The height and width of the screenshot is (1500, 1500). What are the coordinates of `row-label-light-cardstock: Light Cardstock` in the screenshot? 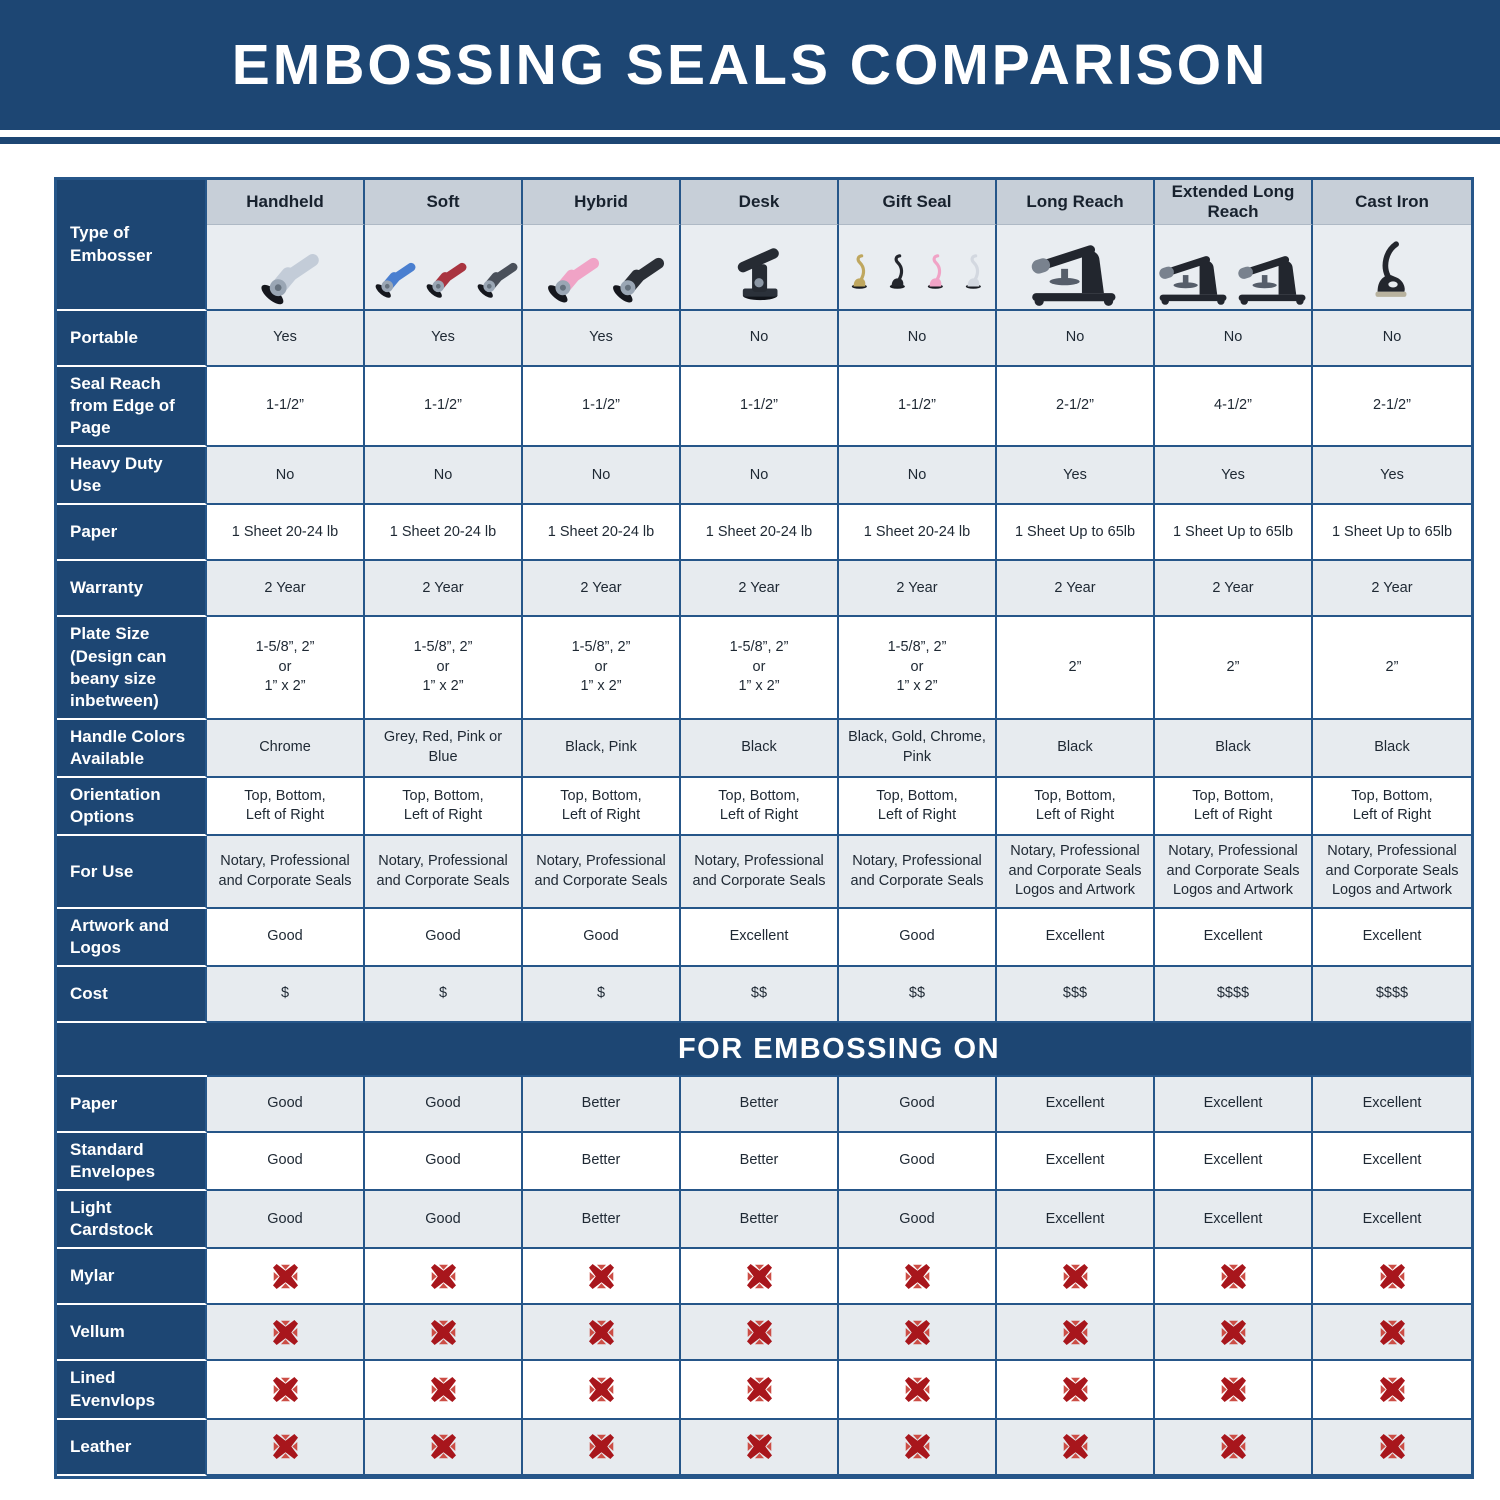 It's located at (132, 1220).